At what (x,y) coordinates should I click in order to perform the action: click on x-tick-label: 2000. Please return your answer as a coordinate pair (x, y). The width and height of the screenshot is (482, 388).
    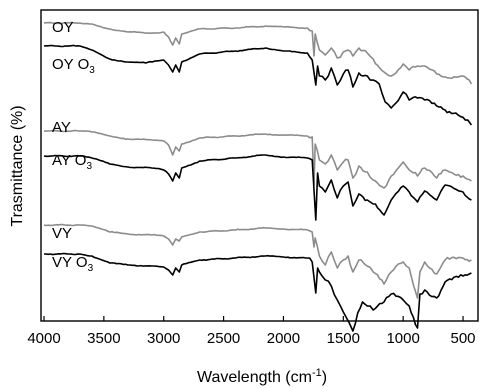
    Looking at the image, I should click on (283, 338).